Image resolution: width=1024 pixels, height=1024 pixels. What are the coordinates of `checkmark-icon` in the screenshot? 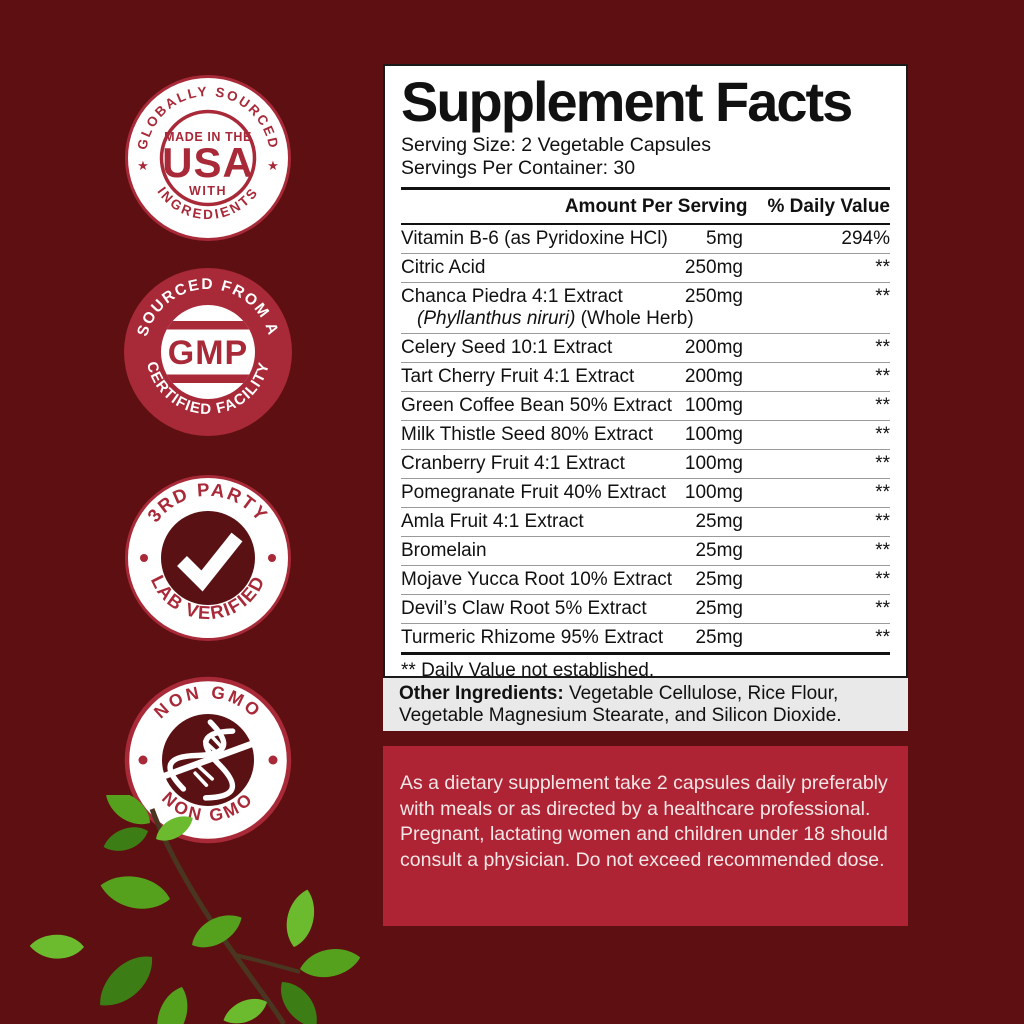 It's located at (210, 562).